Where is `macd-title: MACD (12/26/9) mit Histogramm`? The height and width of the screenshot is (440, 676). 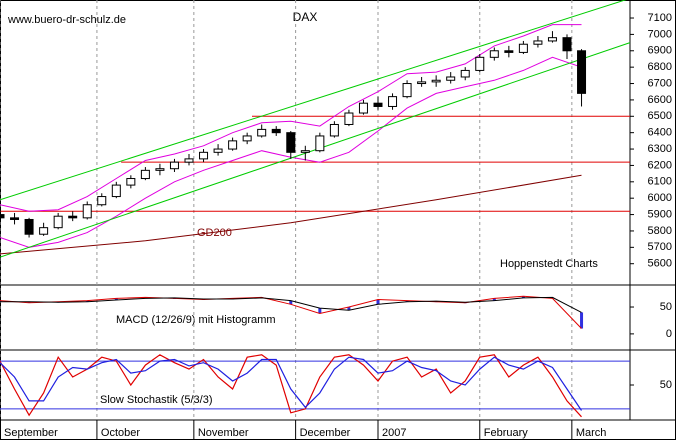
macd-title: MACD (12/26/9) mit Histogramm is located at coordinates (196, 320).